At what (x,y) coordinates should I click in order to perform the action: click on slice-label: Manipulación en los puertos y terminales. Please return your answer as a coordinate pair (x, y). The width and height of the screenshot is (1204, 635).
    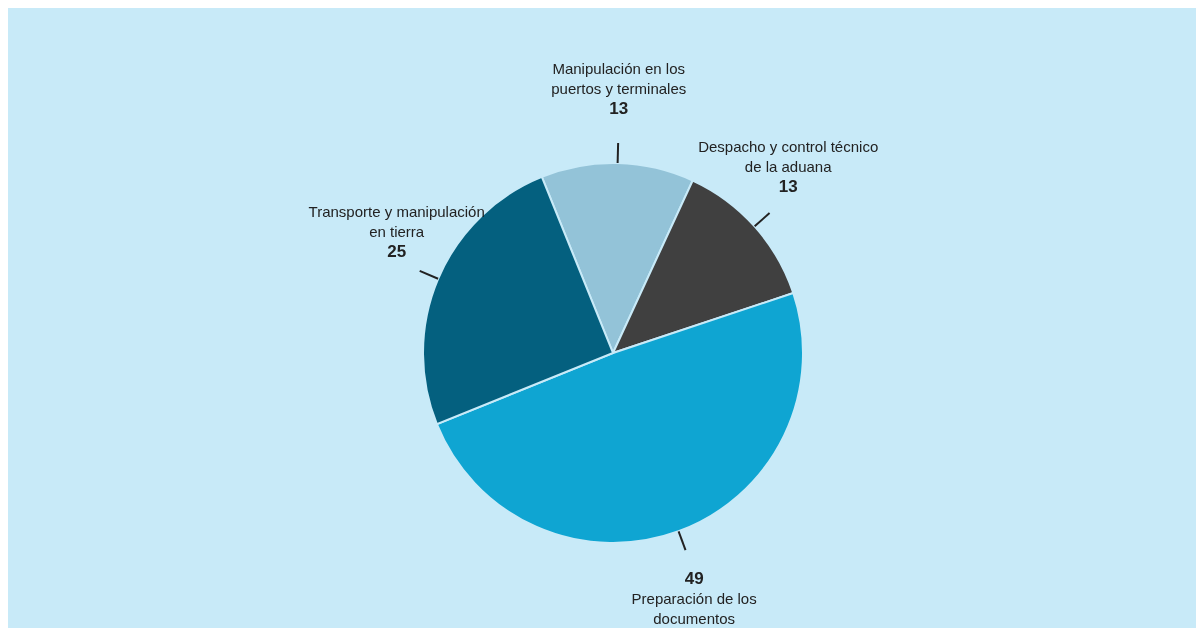
    Looking at the image, I should click on (619, 79).